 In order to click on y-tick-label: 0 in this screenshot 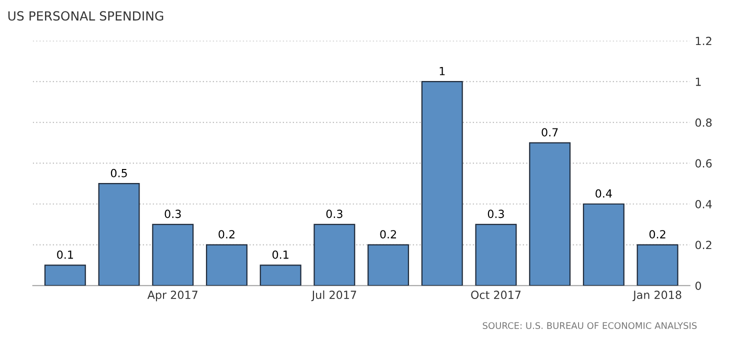, I will do `click(698, 286)`.